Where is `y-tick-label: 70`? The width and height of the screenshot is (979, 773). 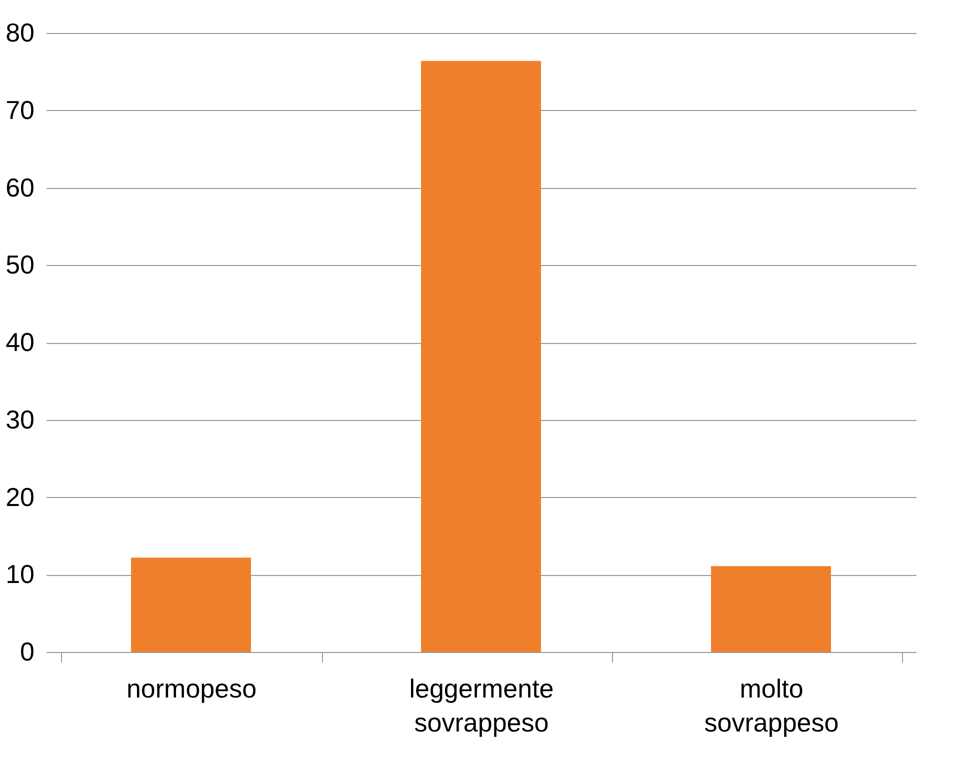
y-tick-label: 70 is located at coordinates (20, 109).